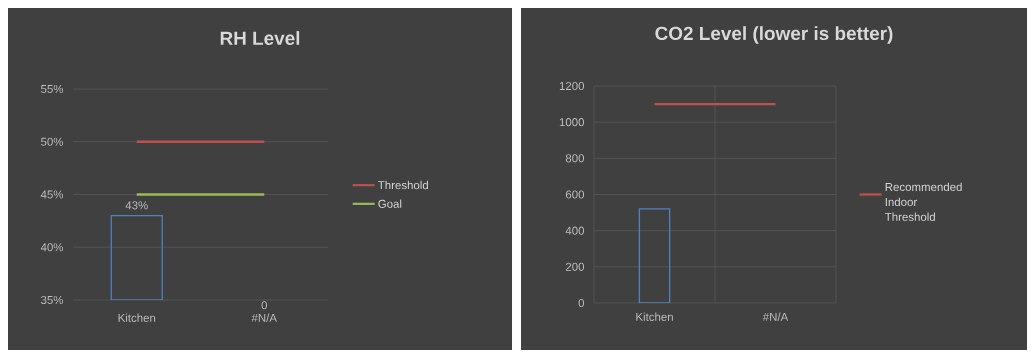 This screenshot has width=1034, height=359. Describe the element at coordinates (572, 86) in the screenshot. I see `y-tick-label: 1200` at that location.